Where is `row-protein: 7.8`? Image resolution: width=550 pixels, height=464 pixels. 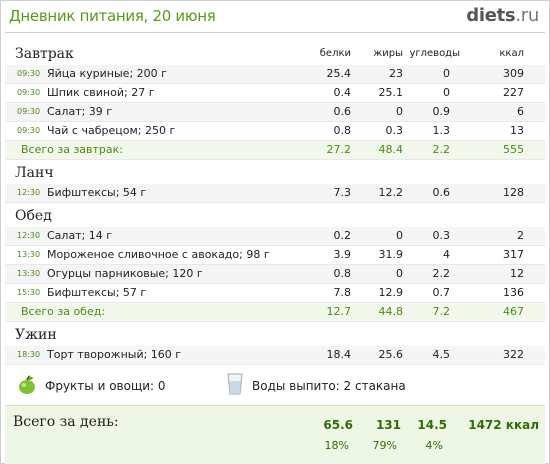 row-protein: 7.8 is located at coordinates (342, 292).